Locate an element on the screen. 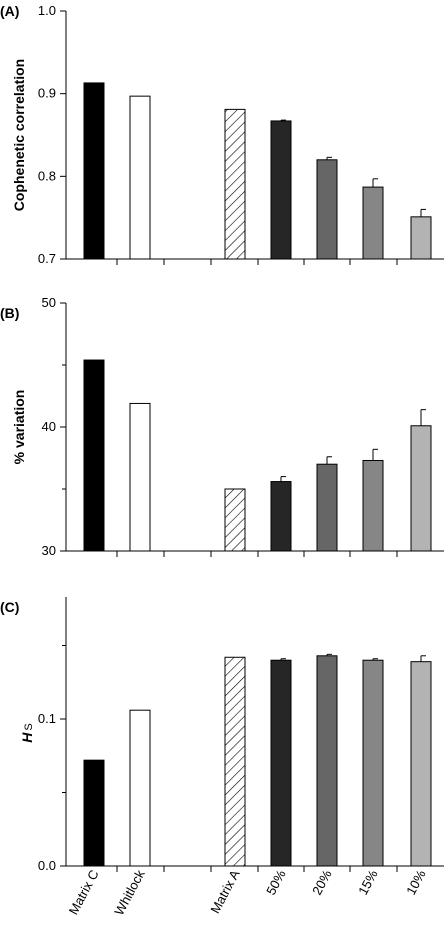 The image size is (444, 938). y-tick-label: 1.0 is located at coordinates (47, 10).